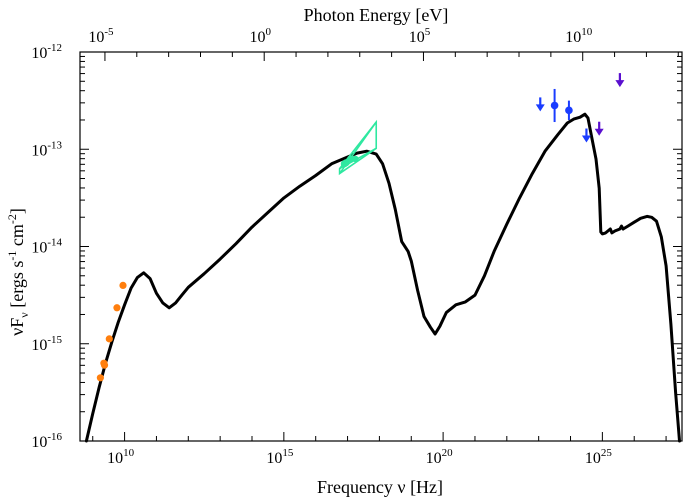 Image resolution: width=698 pixels, height=499 pixels. What do you see at coordinates (579, 36) in the screenshot?
I see `x2-tick-label: 10¹⁰` at bounding box center [579, 36].